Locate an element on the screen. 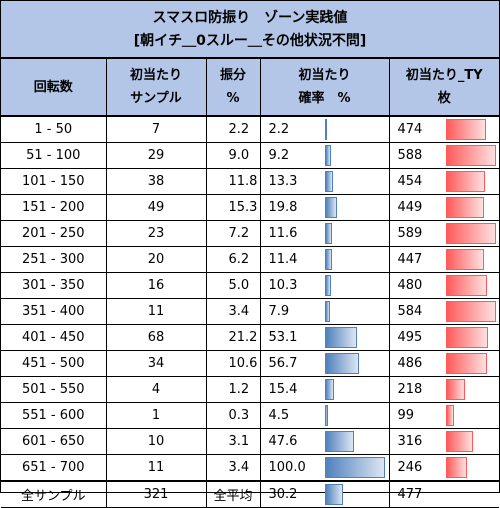  table-row: 451 - 500 34 10.6 56.7 486 is located at coordinates (250, 363).